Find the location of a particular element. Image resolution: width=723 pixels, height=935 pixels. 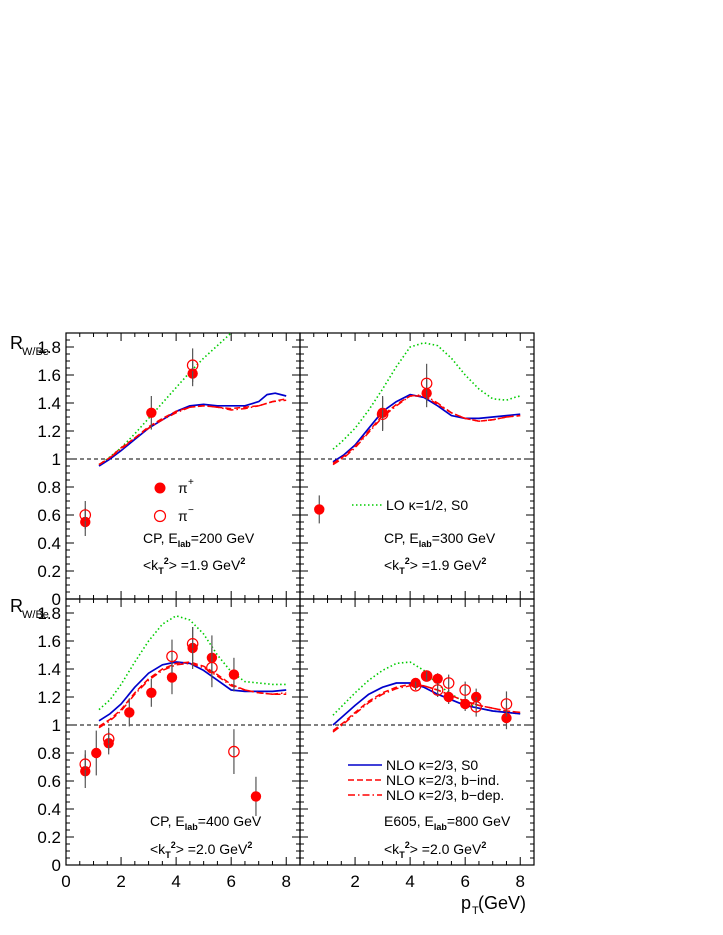

y-axis-title-main-lower: R is located at coordinates (16, 606).